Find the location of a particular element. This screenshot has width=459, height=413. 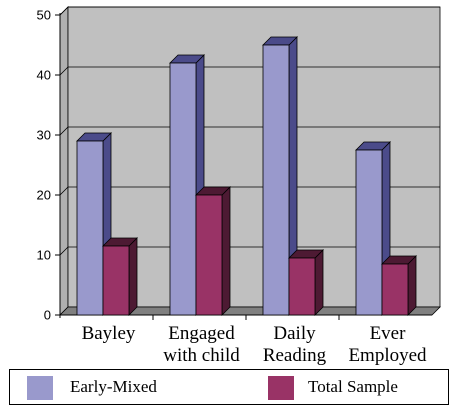

category-label-0-0: Bayley is located at coordinates (109, 333).